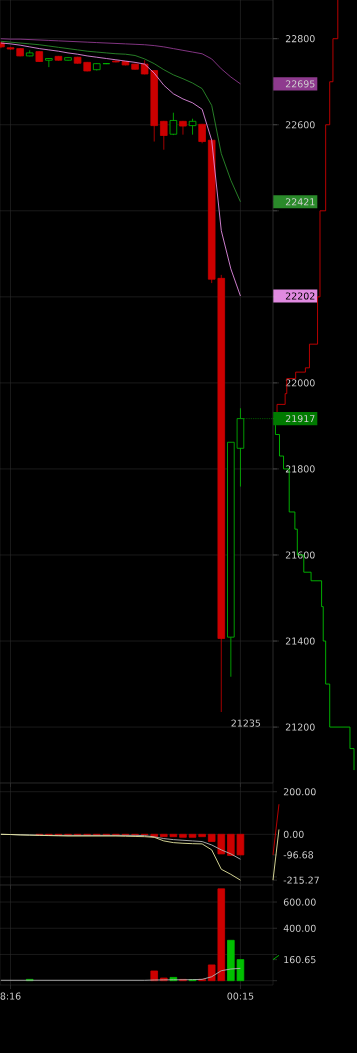 This screenshot has width=357, height=1053. I want to click on y-tick-label: 22600, so click(300, 125).